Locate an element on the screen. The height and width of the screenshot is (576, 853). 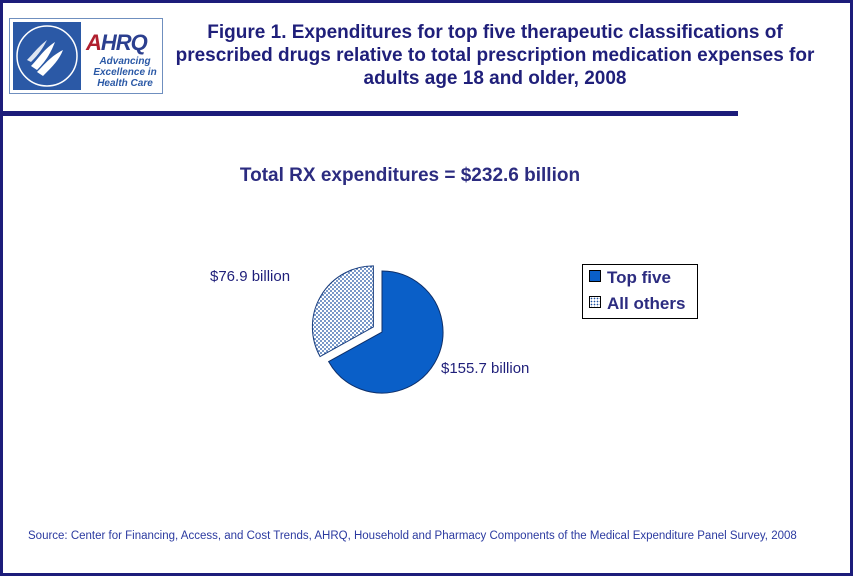
legend-label-all-others: All others is located at coordinates (646, 303).